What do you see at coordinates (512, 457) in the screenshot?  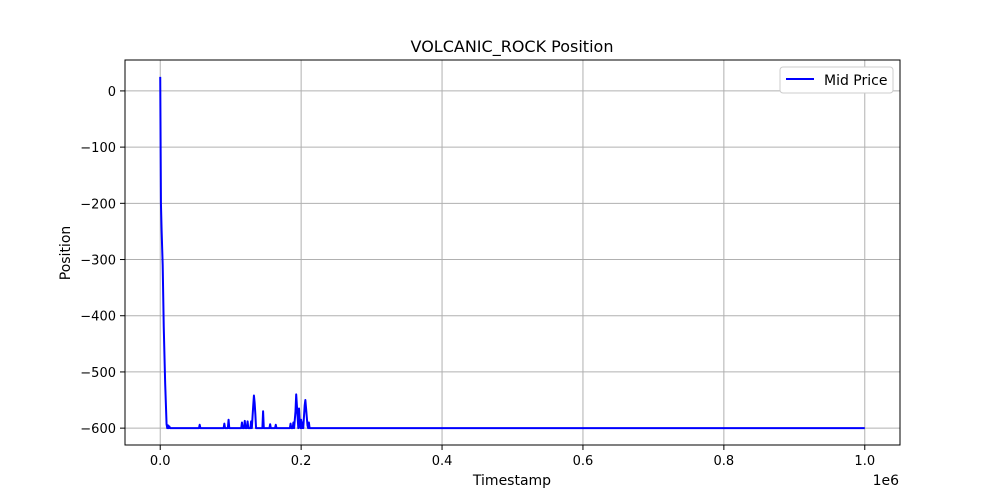 I see `x-axis-ticks: 0.0 0.2 0.4 0.6 0.8 1.0` at bounding box center [512, 457].